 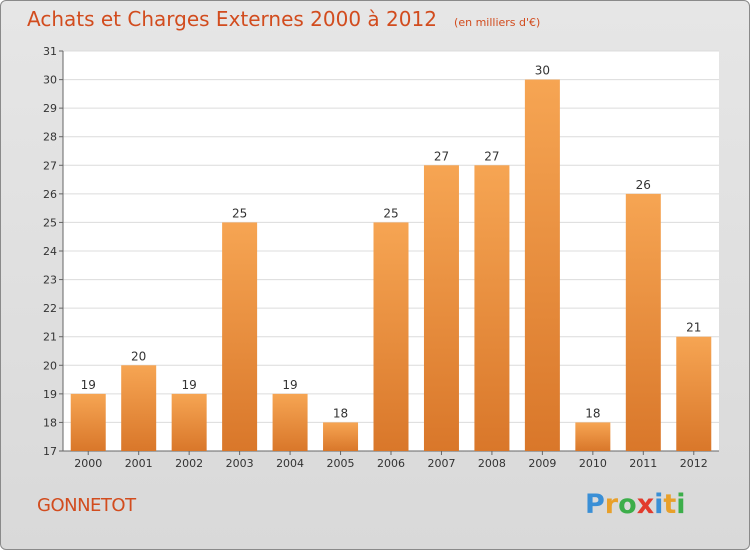 I want to click on brand-letter: r, so click(x=611, y=504).